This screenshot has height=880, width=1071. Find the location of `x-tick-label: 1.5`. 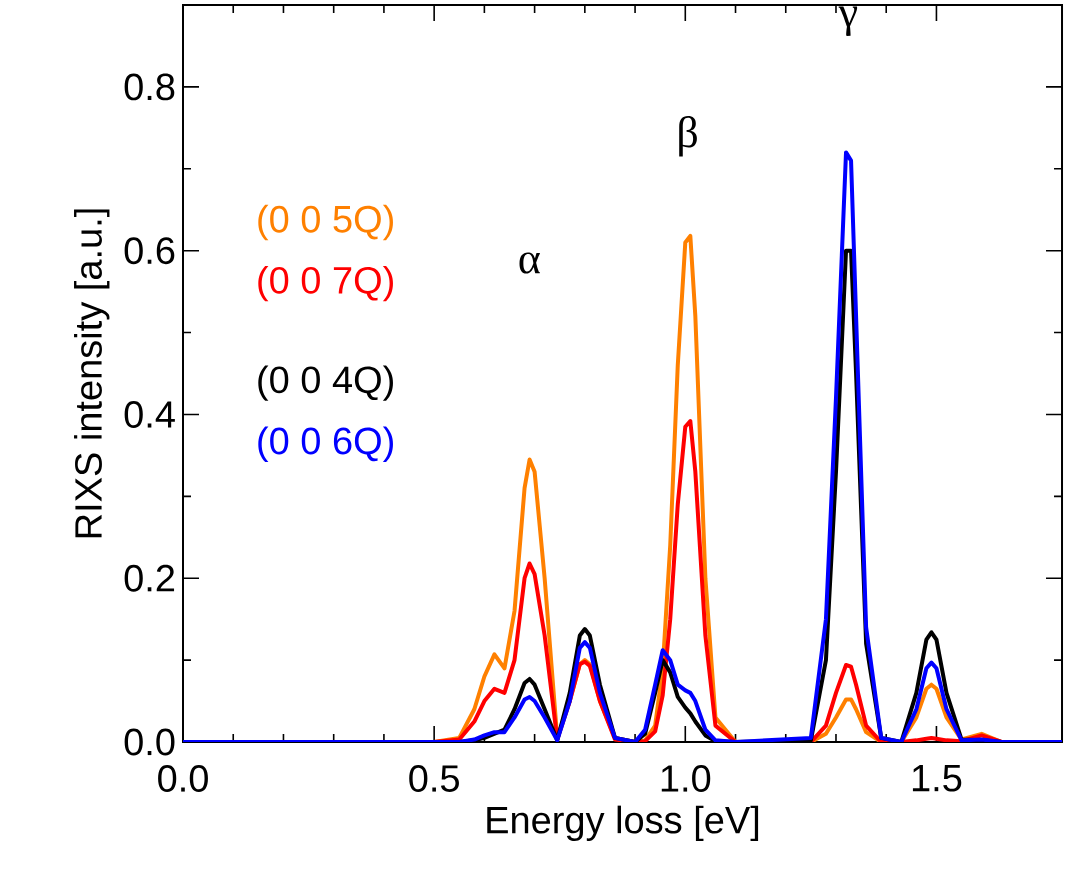

x-tick-label: 1.5 is located at coordinates (937, 778).